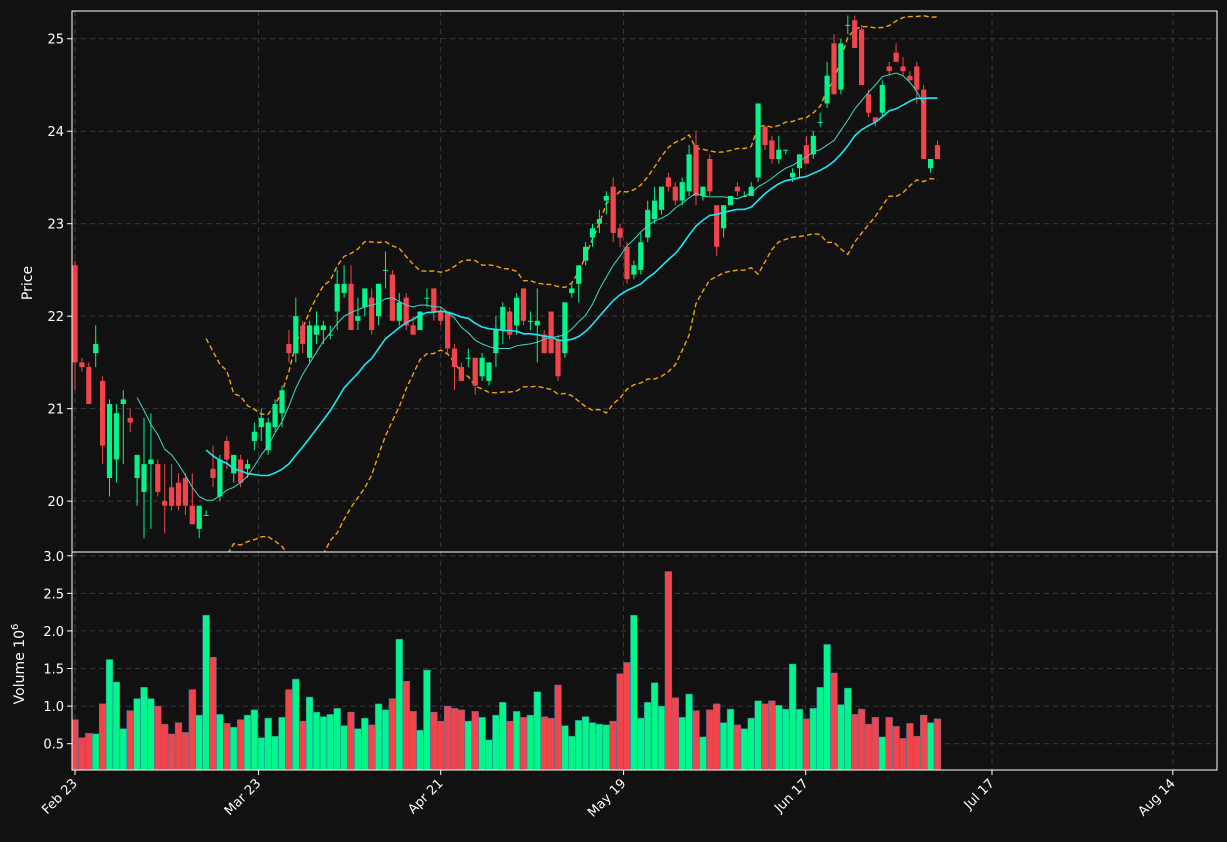 The image size is (1227, 842). I want to click on price-y-ticks: 20 21 22 23 24 25, so click(59, 271).